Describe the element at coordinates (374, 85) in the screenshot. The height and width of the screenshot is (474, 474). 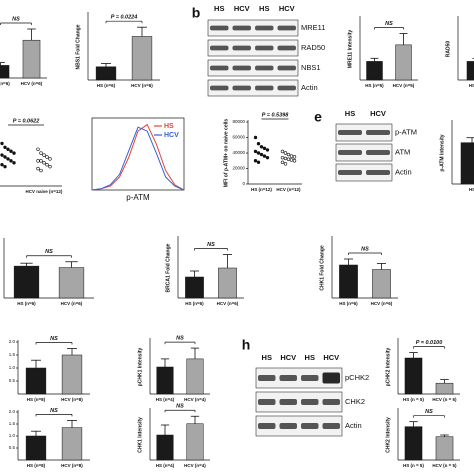
I see `x-tick-label: HS (n=5)` at that location.